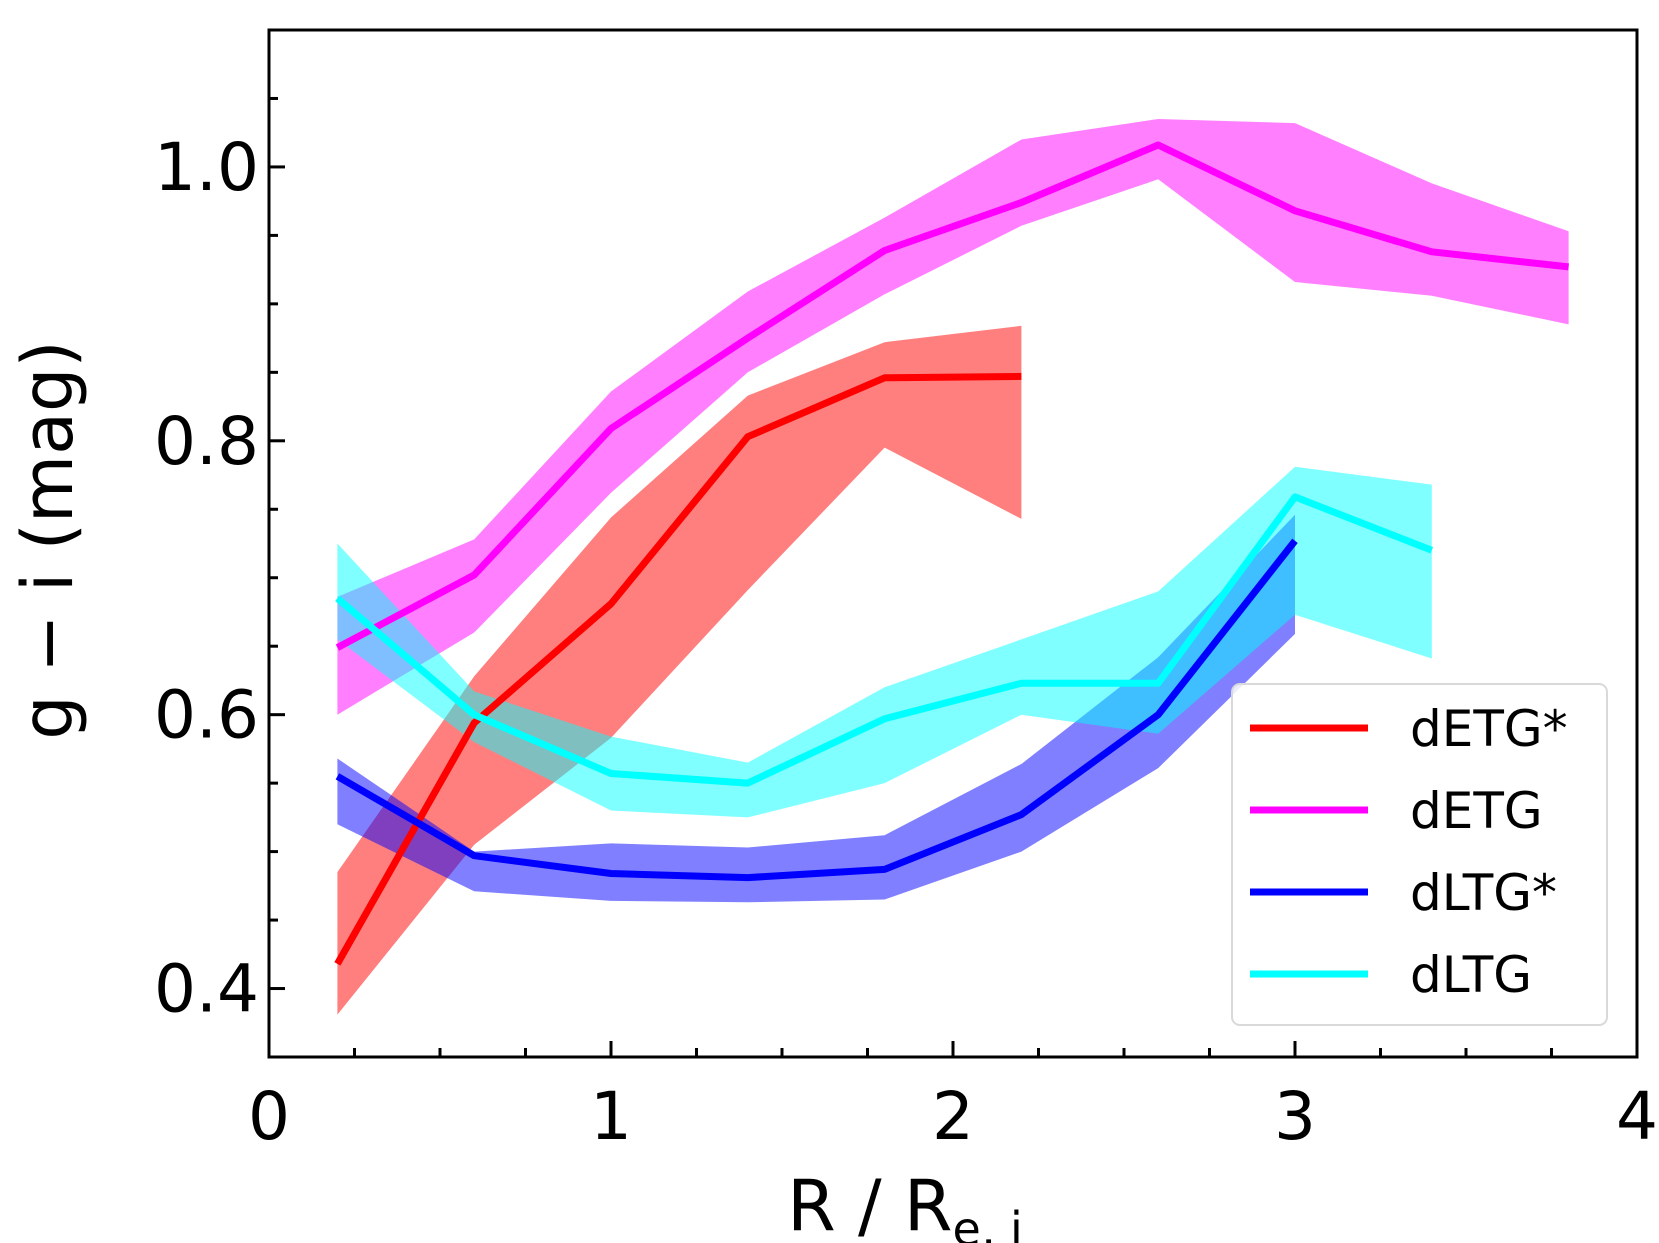 The height and width of the screenshot is (1243, 1659). Describe the element at coordinates (1471, 975) in the screenshot. I see `legend-label-dltg: dLTG` at that location.